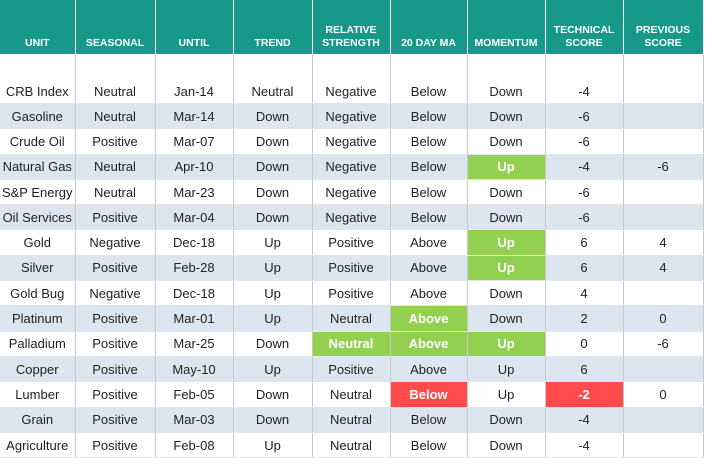  Describe the element at coordinates (38, 116) in the screenshot. I see `cell: Gasoline` at that location.